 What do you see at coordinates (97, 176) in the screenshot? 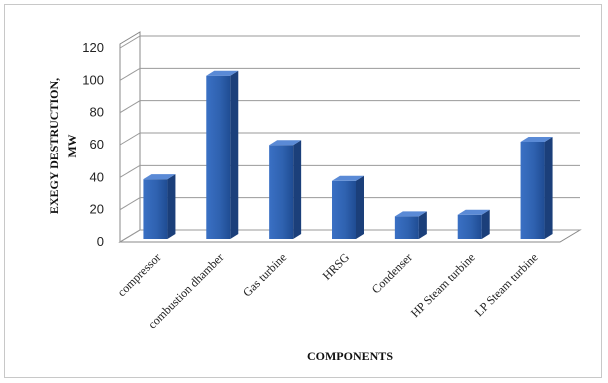
I see `y-tick-label: 40` at bounding box center [97, 176].